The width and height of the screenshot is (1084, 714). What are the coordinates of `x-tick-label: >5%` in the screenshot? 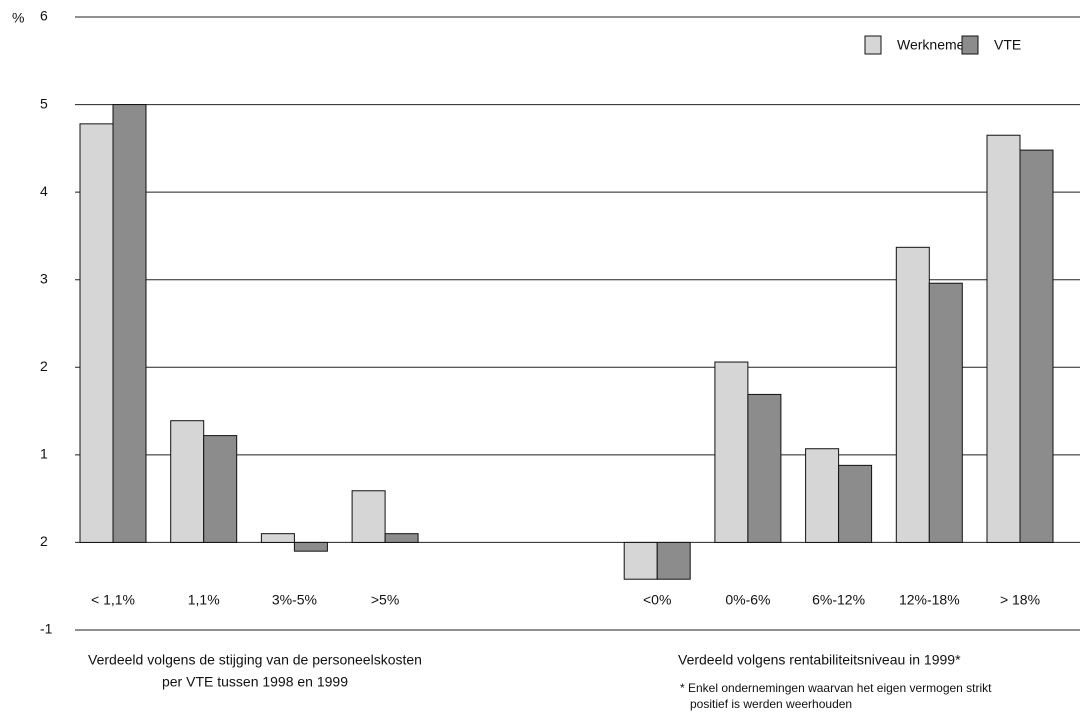 It's located at (385, 600).